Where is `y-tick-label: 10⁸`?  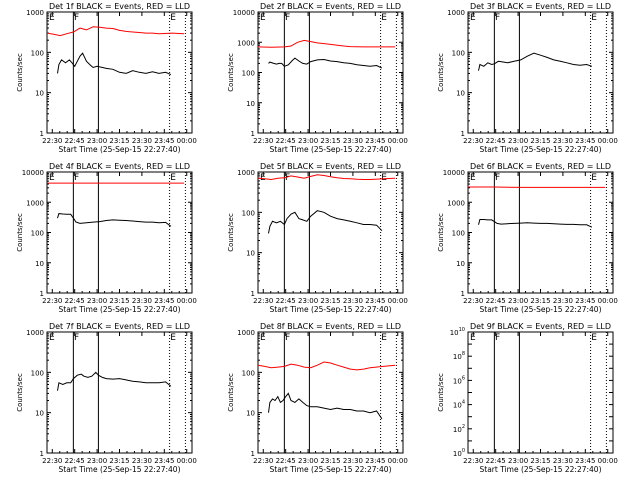
y-tick-label: 10⁸ is located at coordinates (459, 356).